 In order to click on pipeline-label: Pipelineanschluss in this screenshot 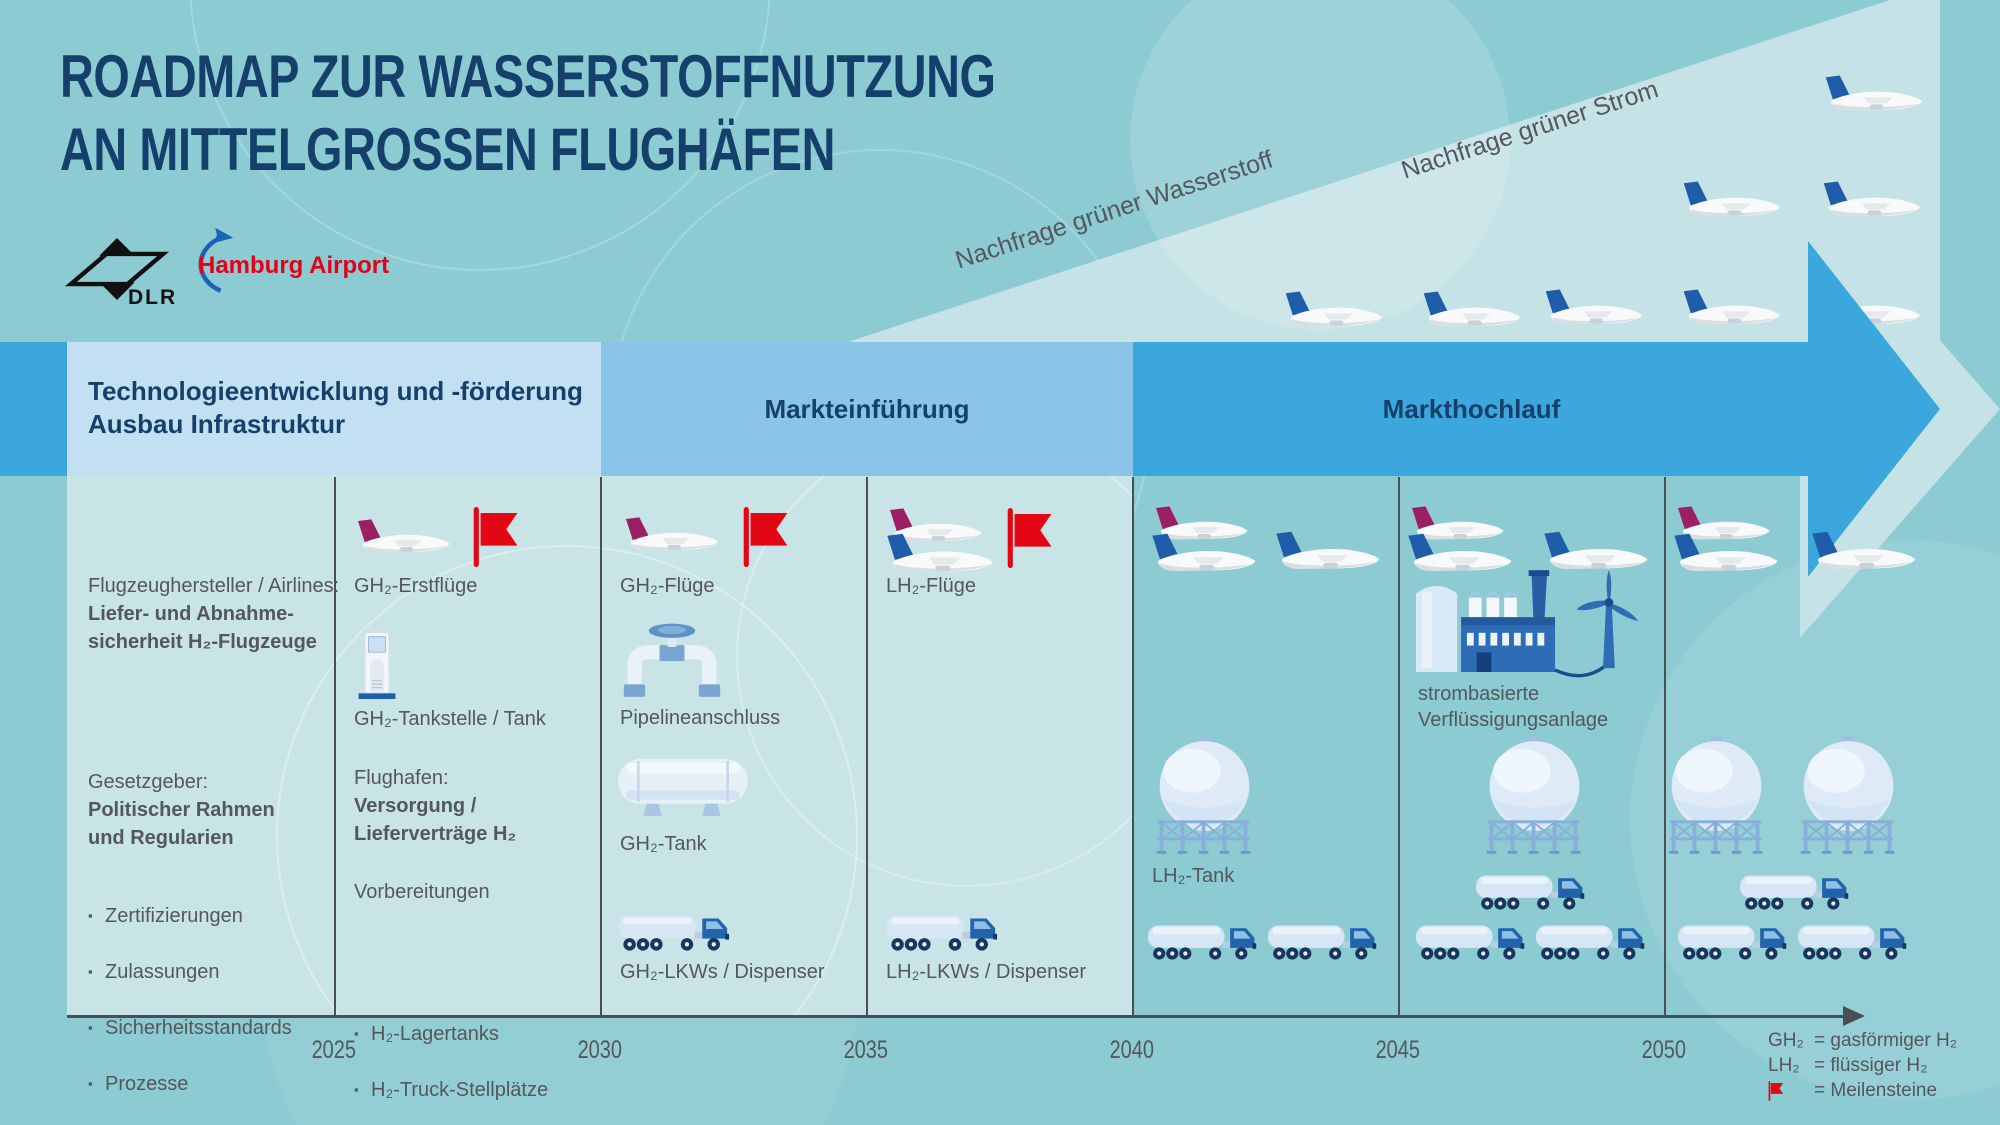, I will do `click(700, 718)`.